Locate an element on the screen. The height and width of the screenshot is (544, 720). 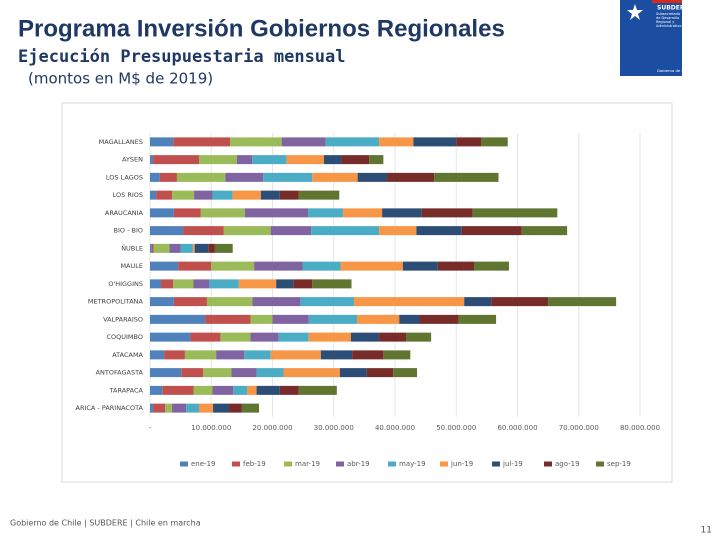
y-tick-label: LOS RIOS is located at coordinates (128, 195).